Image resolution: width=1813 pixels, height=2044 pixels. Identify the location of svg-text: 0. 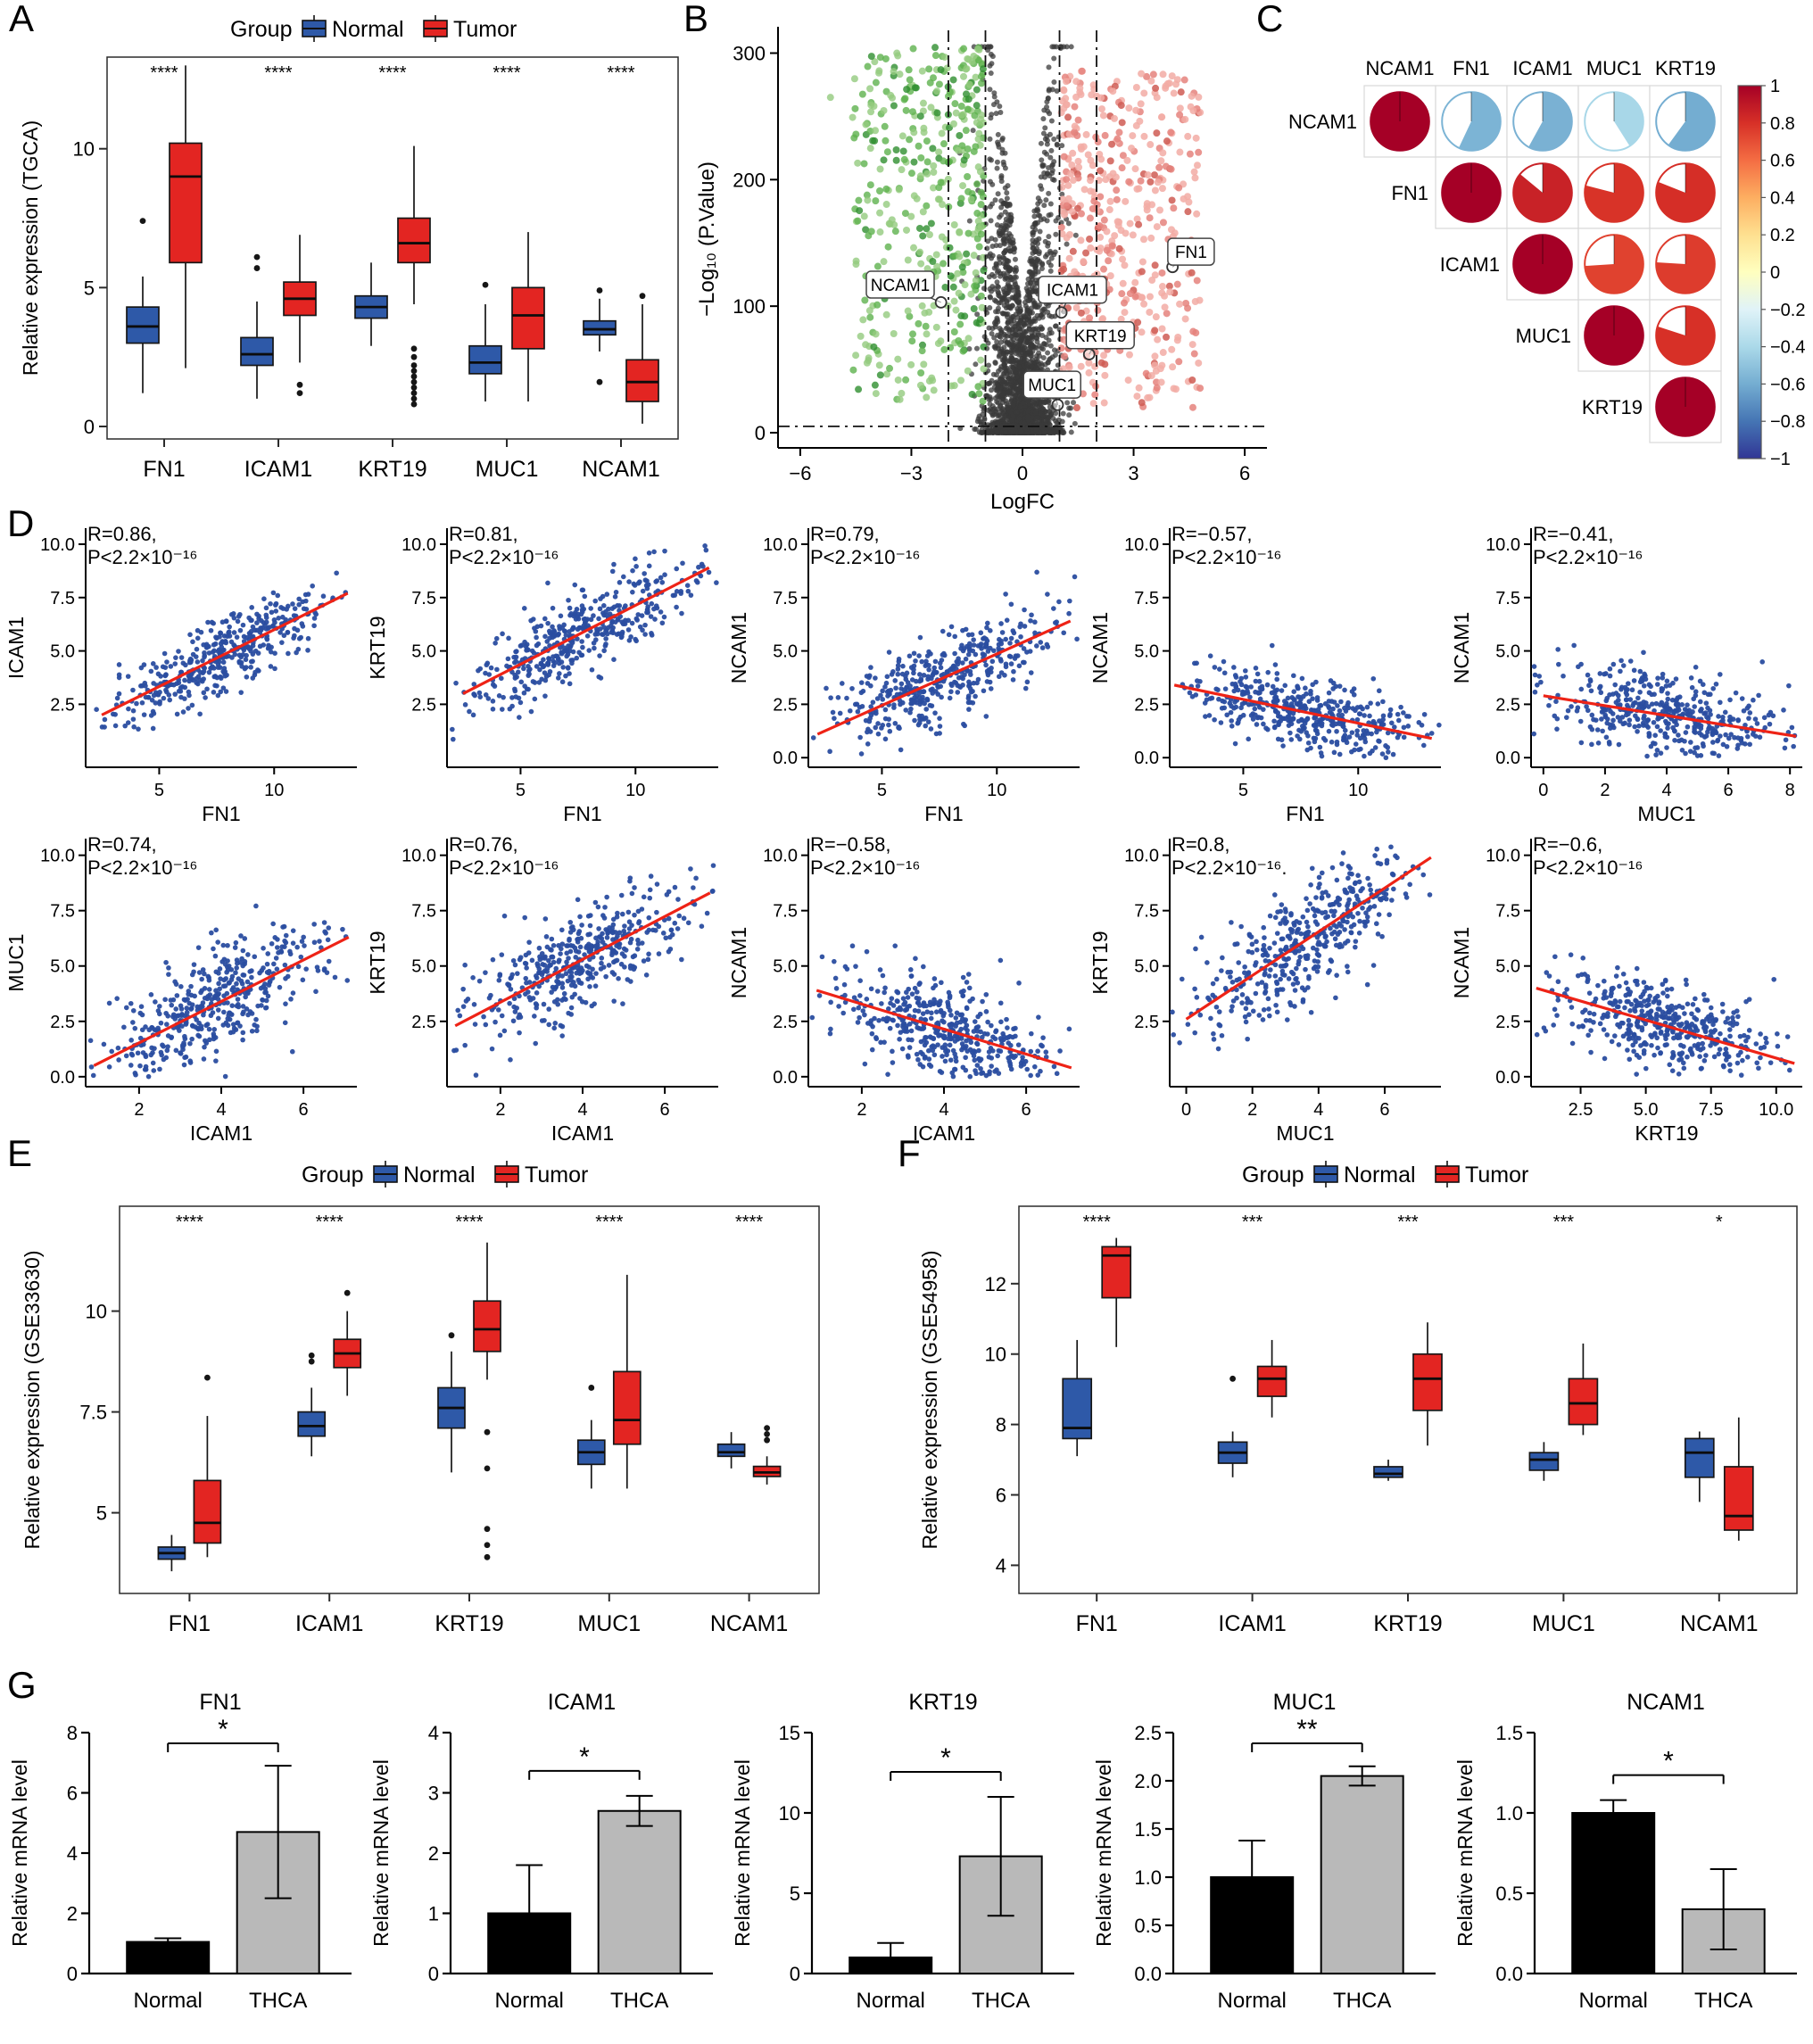
(89, 427).